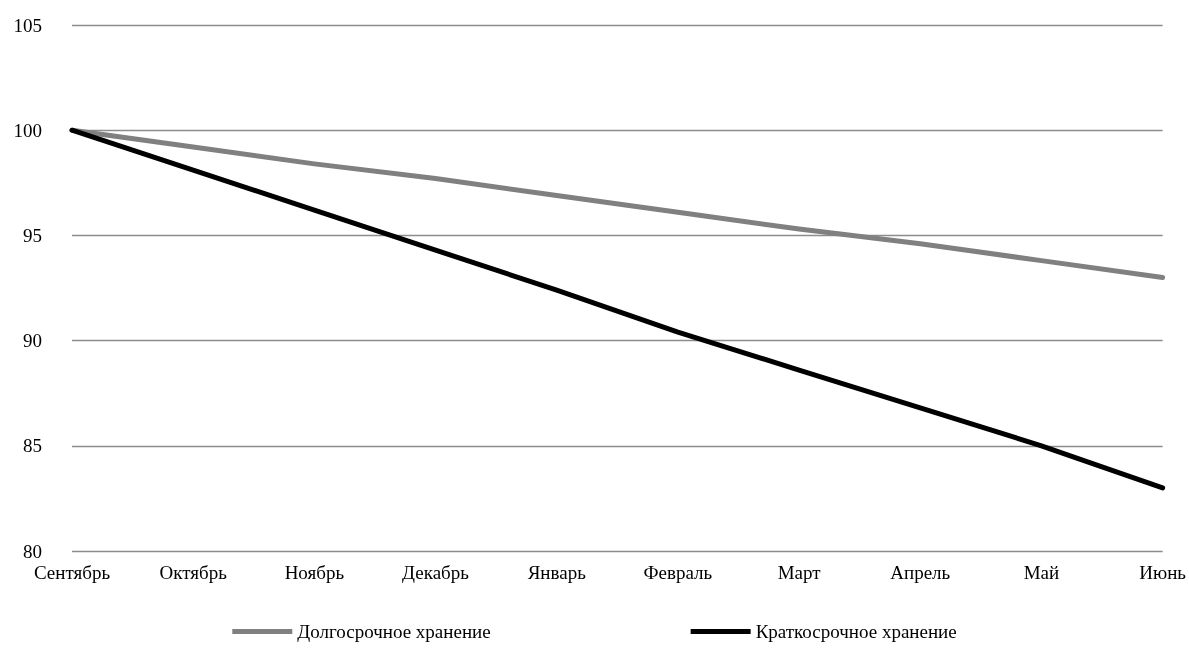  What do you see at coordinates (1163, 572) in the screenshot?
I see `x-tick-label: Июнь` at bounding box center [1163, 572].